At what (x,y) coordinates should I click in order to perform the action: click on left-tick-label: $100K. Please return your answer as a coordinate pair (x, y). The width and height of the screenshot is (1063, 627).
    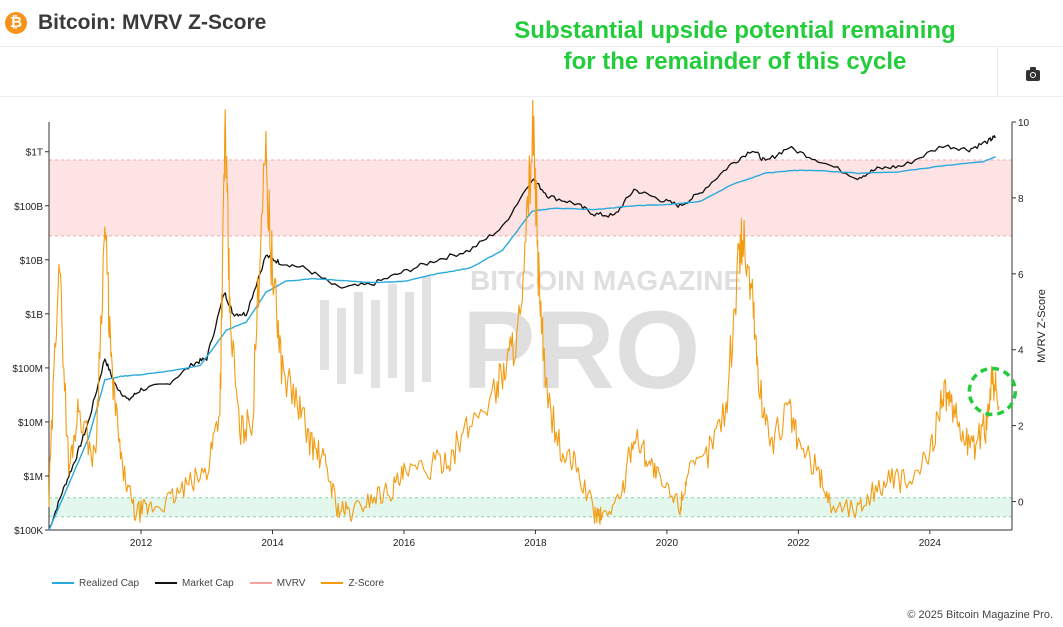
    Looking at the image, I should click on (28, 531).